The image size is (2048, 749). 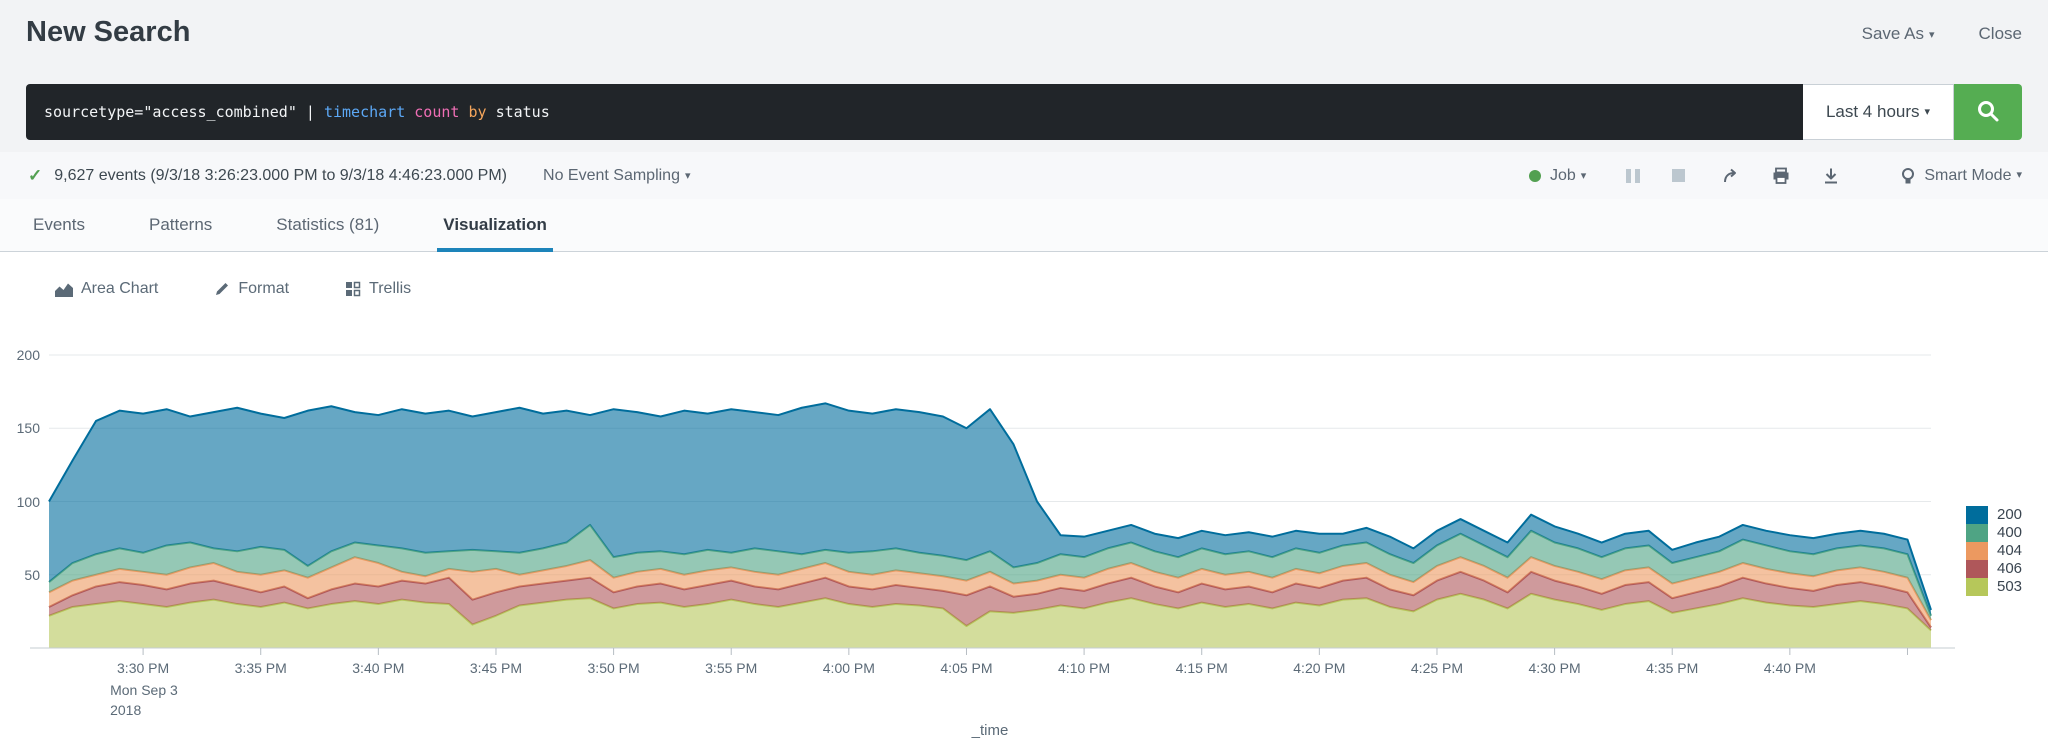 I want to click on x-axis-tick-label: 4:10 PM, so click(x=1084, y=668).